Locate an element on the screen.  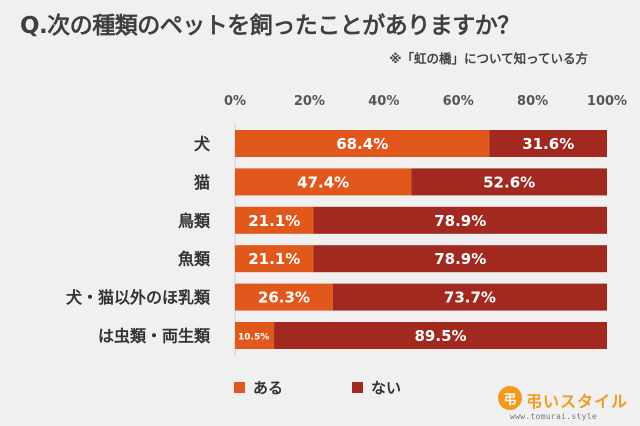
logo-url: www.tomurai.style is located at coordinates (553, 416).